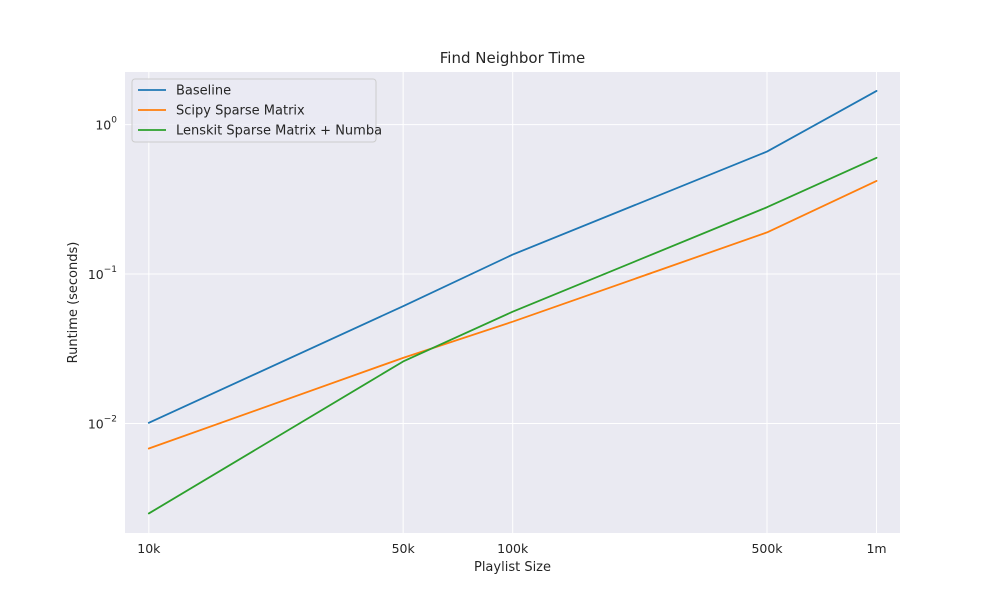  What do you see at coordinates (279, 131) in the screenshot?
I see `legend-label: Lenskit Sparse Matrix + Numba` at bounding box center [279, 131].